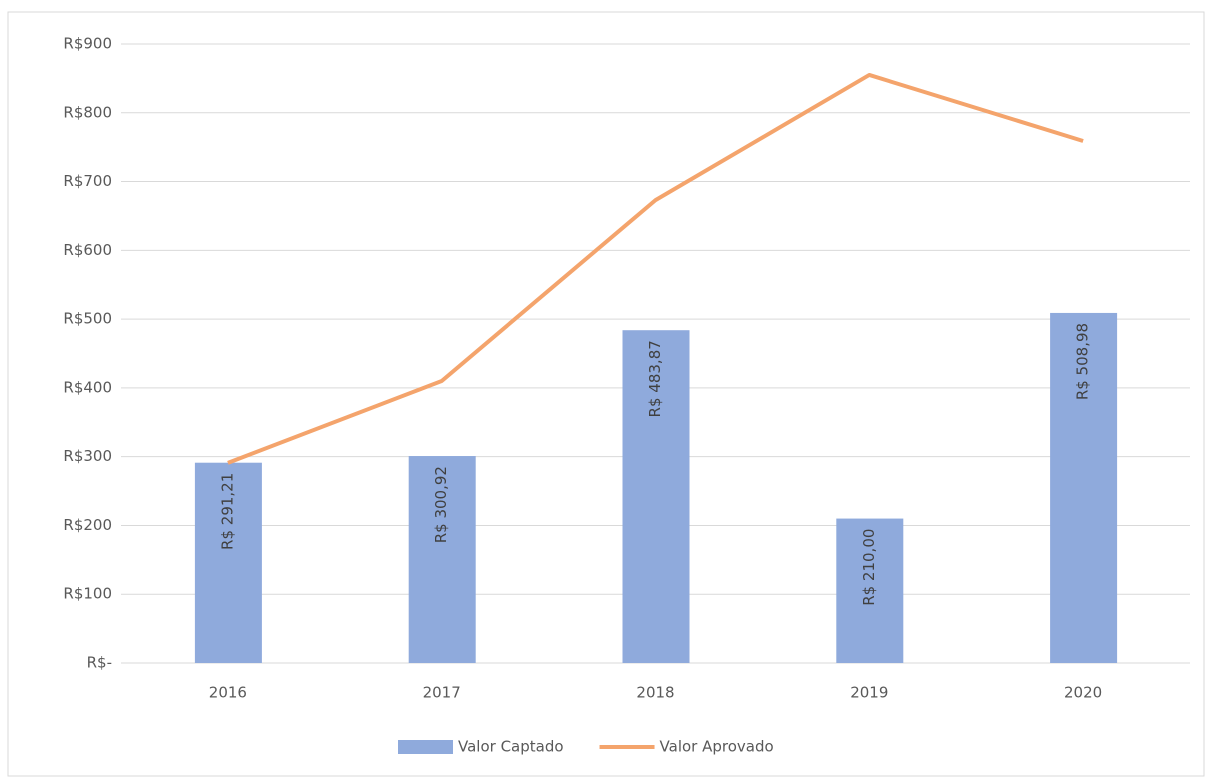  Describe the element at coordinates (655, 693) in the screenshot. I see `x-tick-label: 2018` at that location.